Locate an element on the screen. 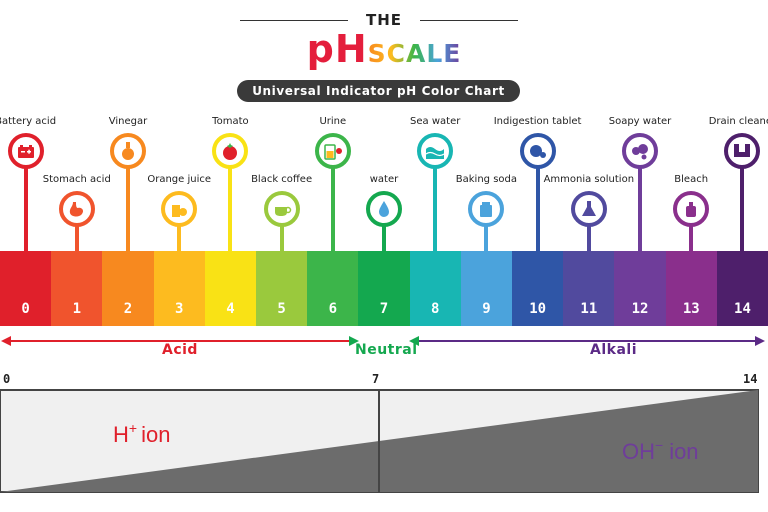  tablet-icon is located at coordinates (538, 151).